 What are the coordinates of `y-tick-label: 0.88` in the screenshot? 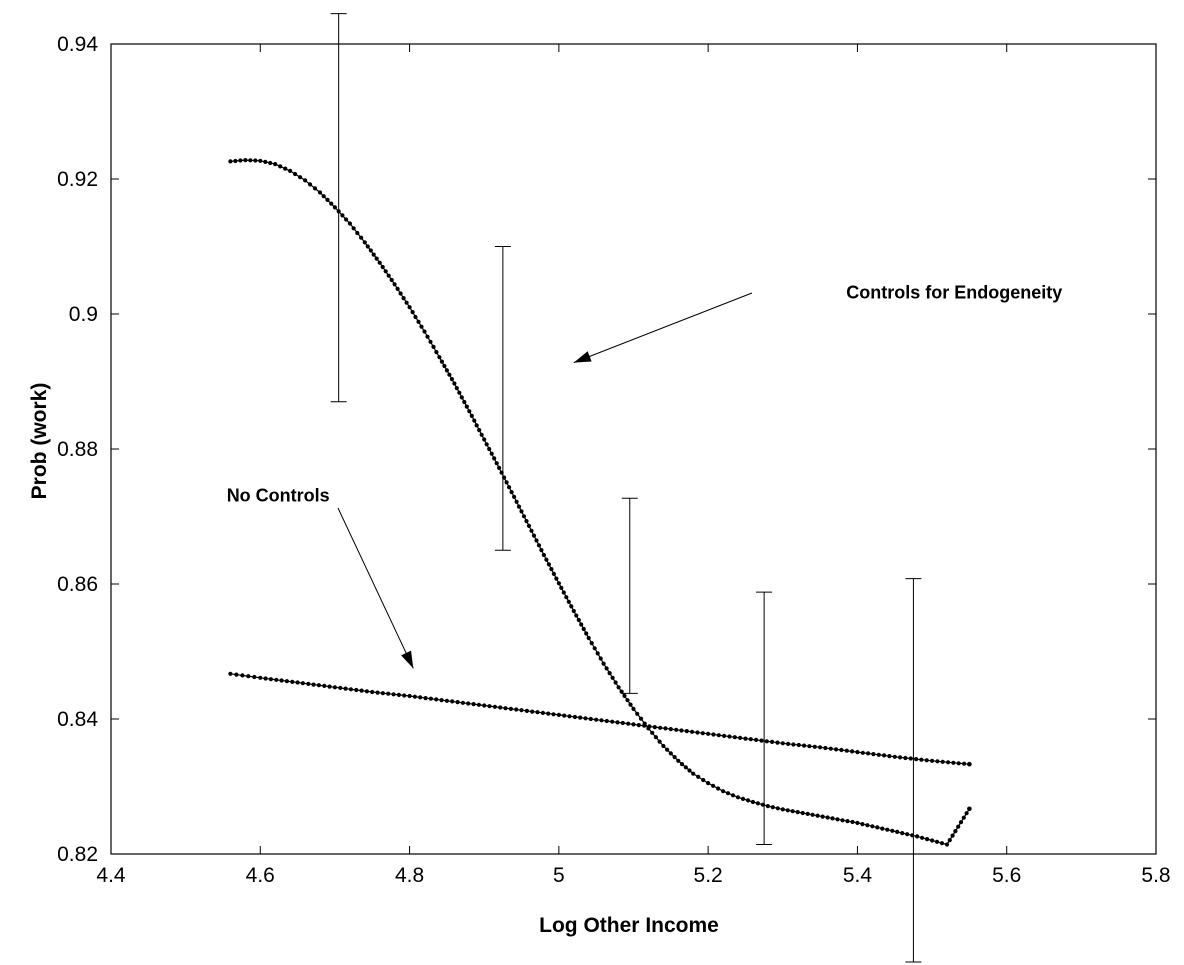 It's located at (77, 449).